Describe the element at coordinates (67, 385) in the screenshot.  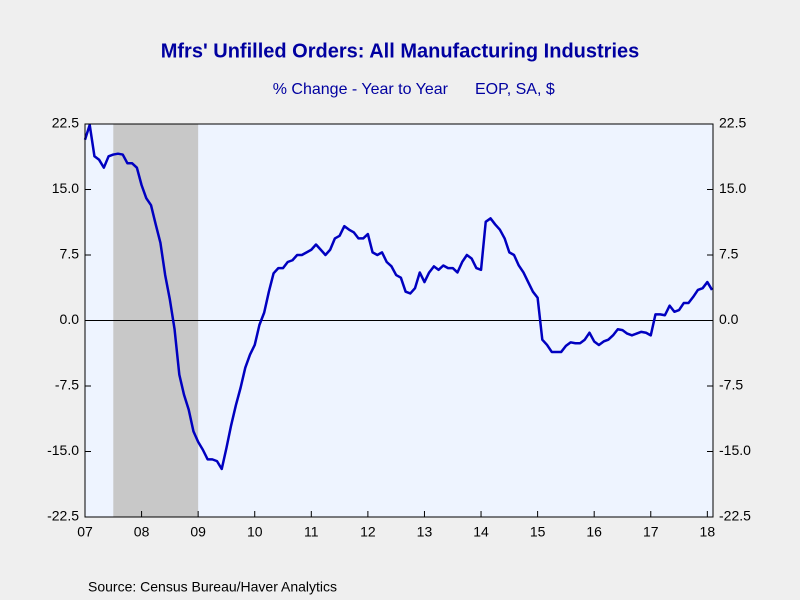
I see `y-tick-label: -7.5` at that location.